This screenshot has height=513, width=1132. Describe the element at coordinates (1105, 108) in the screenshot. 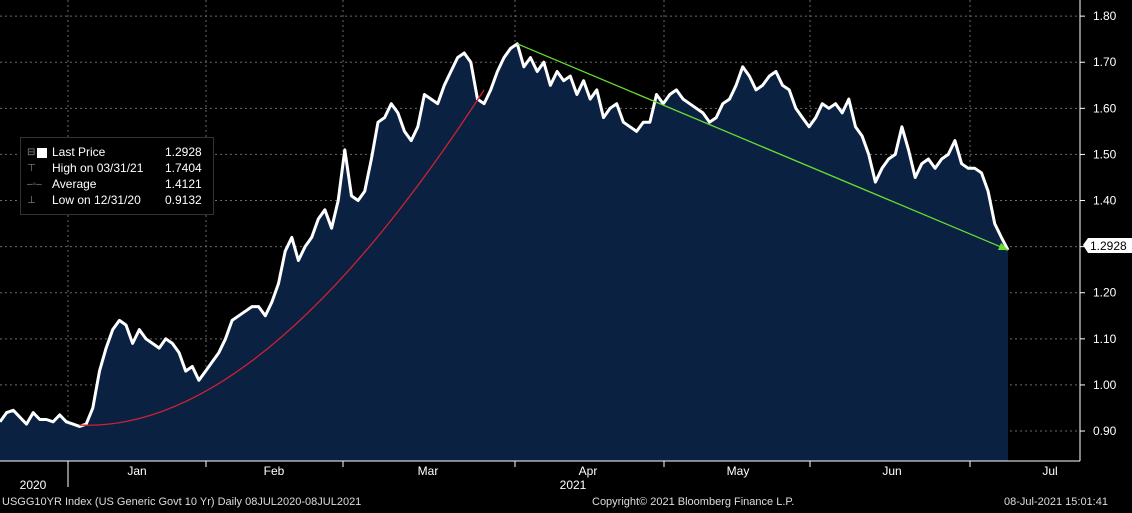

I see `y-tick-label: 1.60` at that location.